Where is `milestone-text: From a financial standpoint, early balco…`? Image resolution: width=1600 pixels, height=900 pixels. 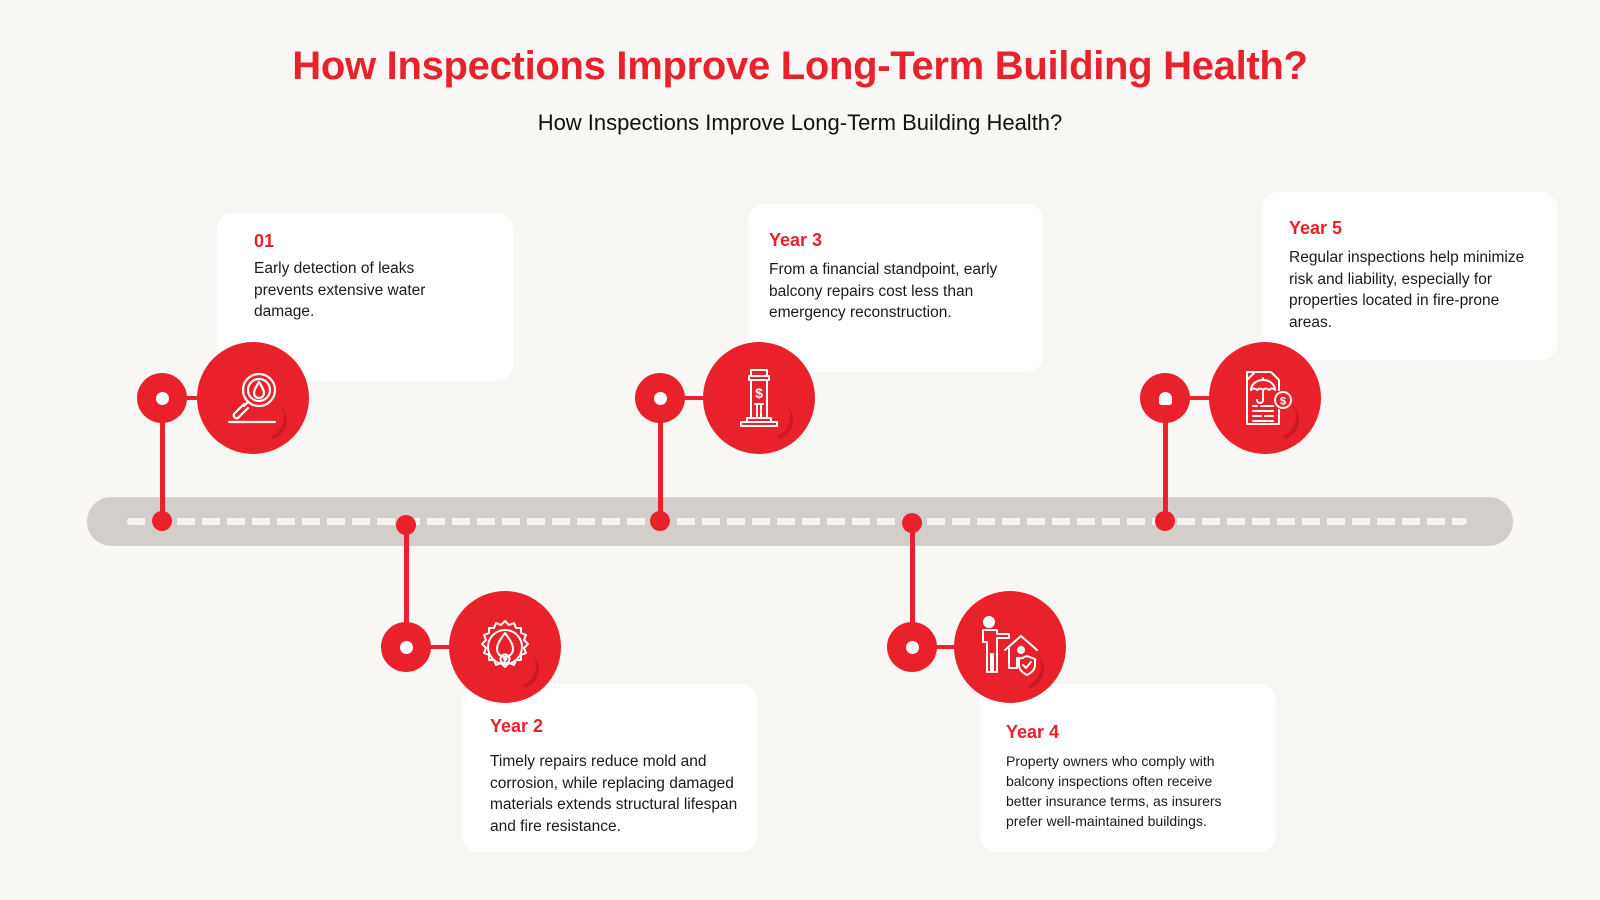
milestone-text: From a financial standpoint, early balco… is located at coordinates (883, 291).